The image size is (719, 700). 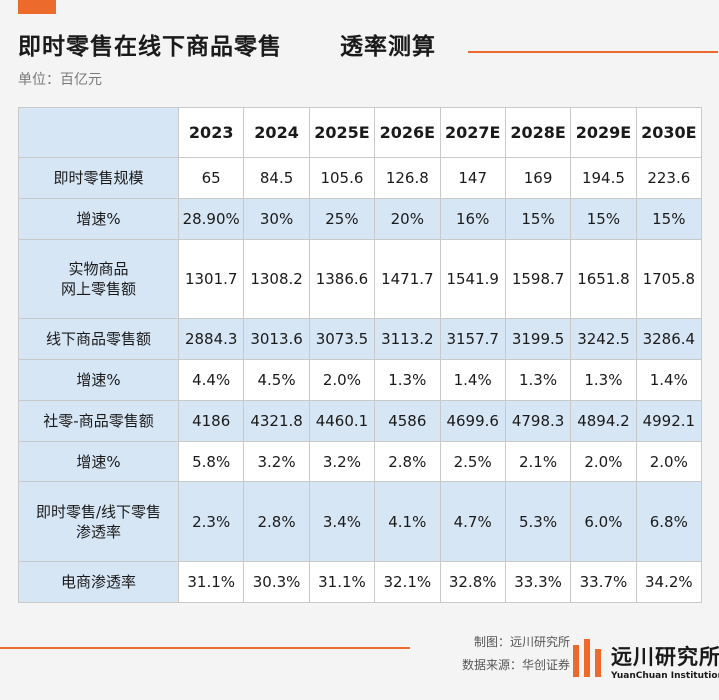 I want to click on row-label-cell: 即时零售/线下零售 渗透率, so click(x=98, y=522).